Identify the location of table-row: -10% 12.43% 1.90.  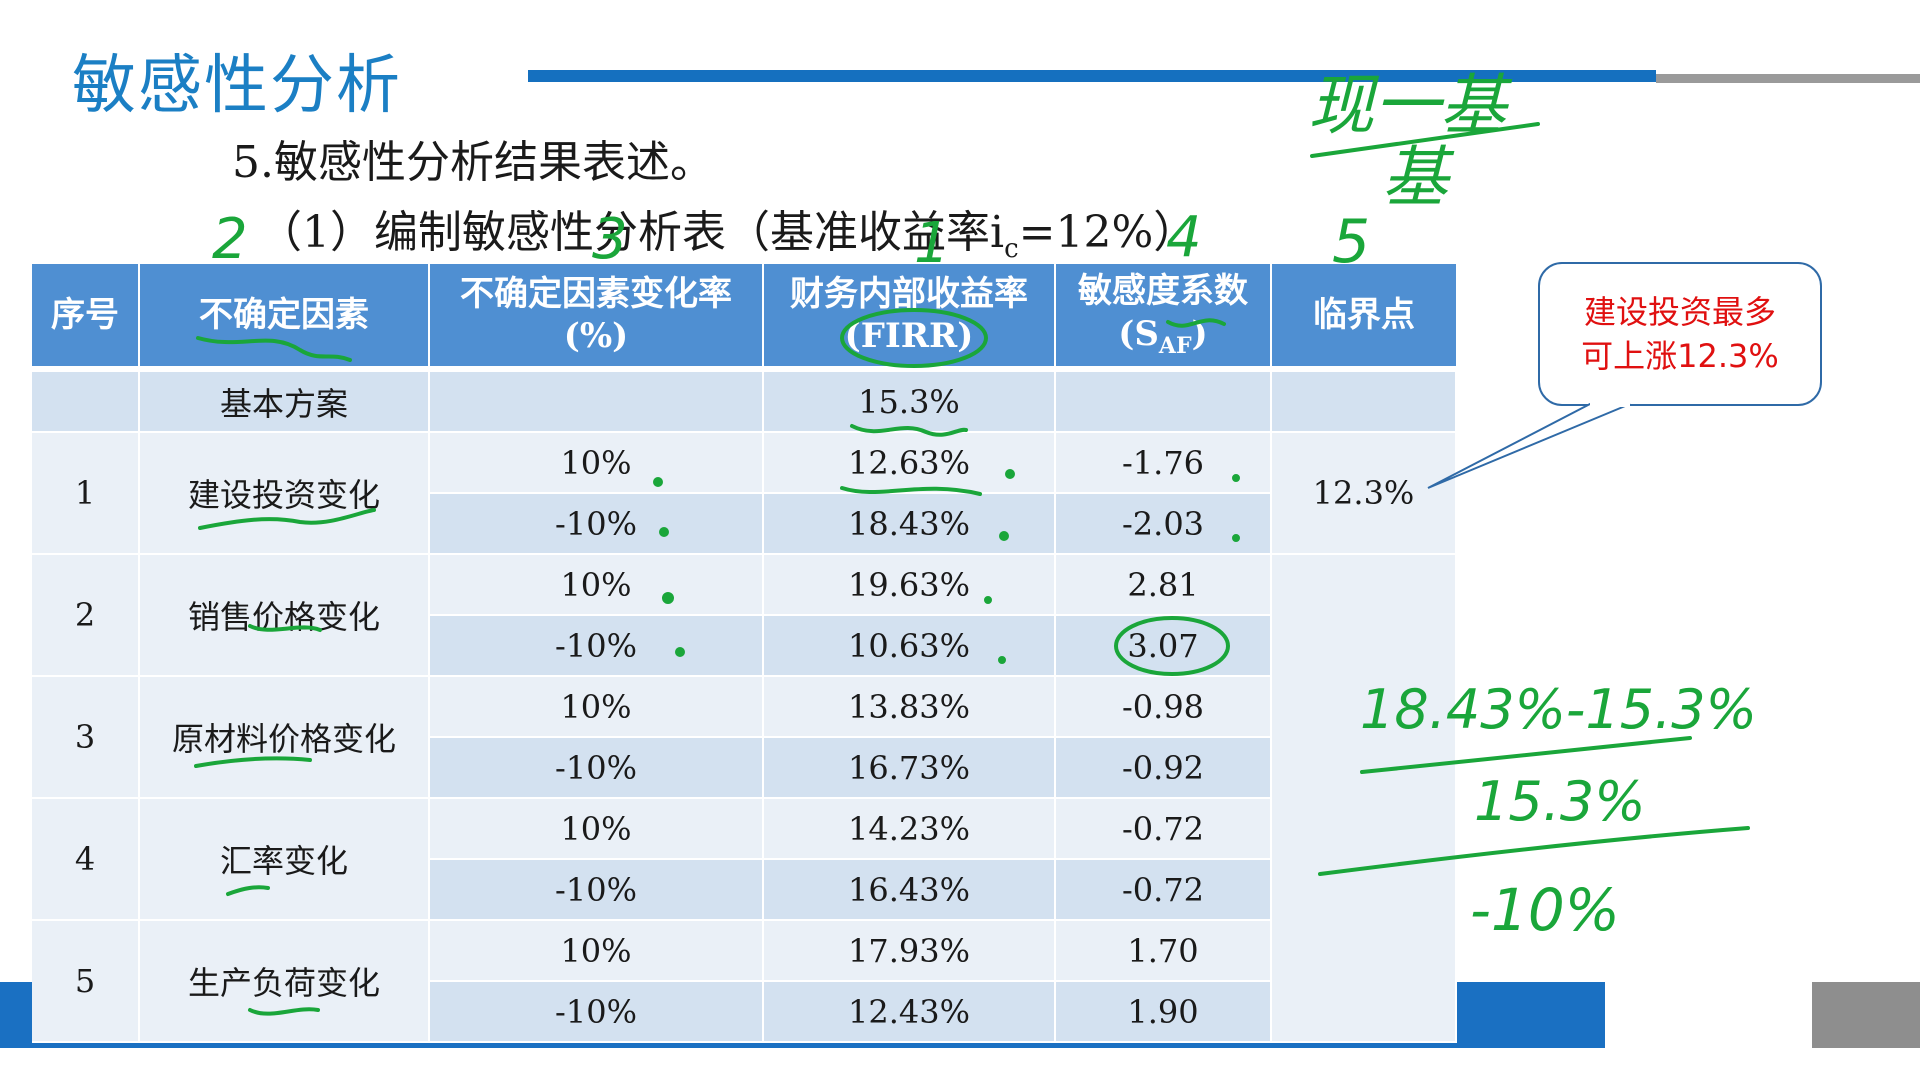
(744, 1012).